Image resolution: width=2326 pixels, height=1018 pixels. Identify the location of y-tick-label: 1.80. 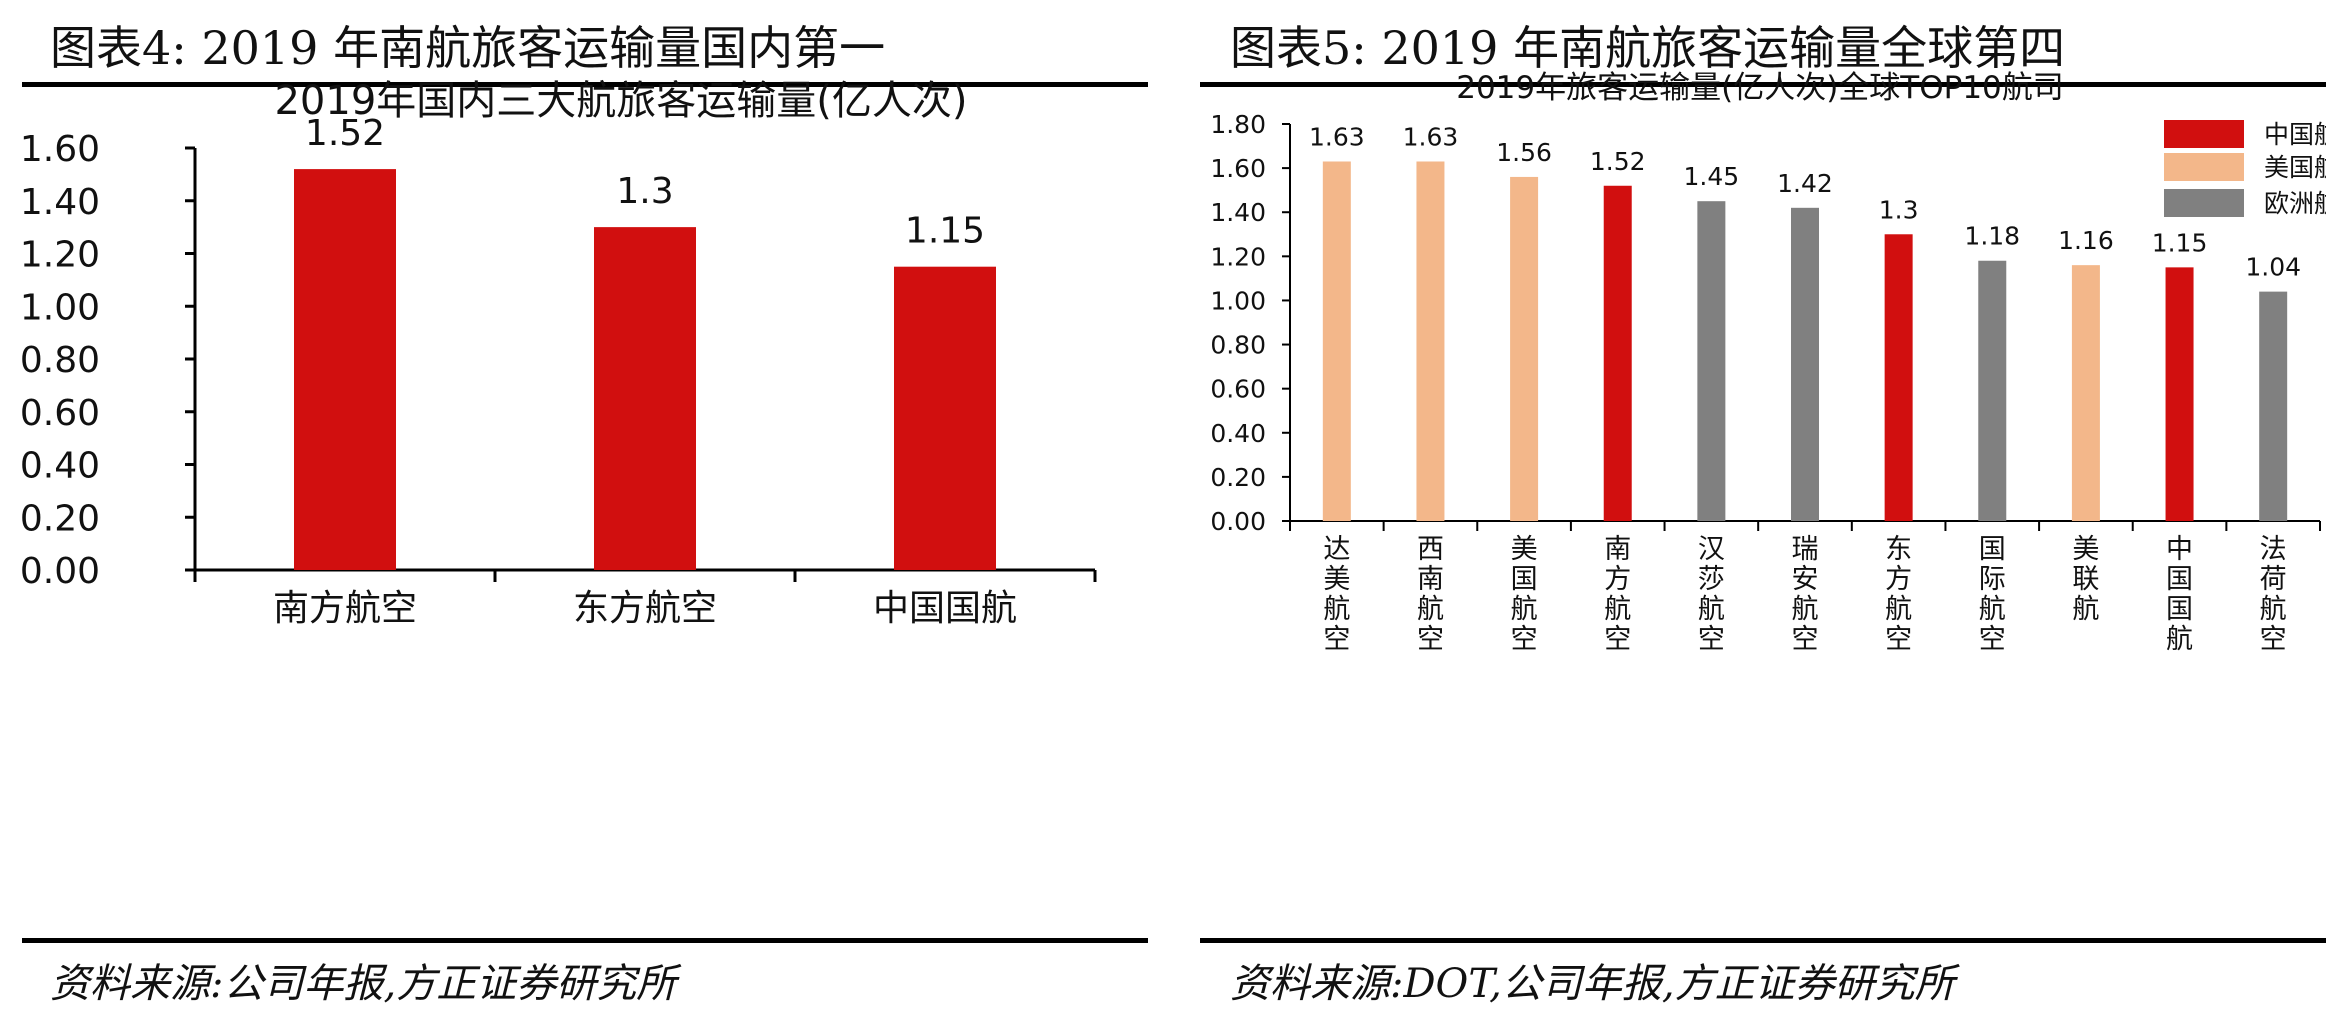
(1238, 124).